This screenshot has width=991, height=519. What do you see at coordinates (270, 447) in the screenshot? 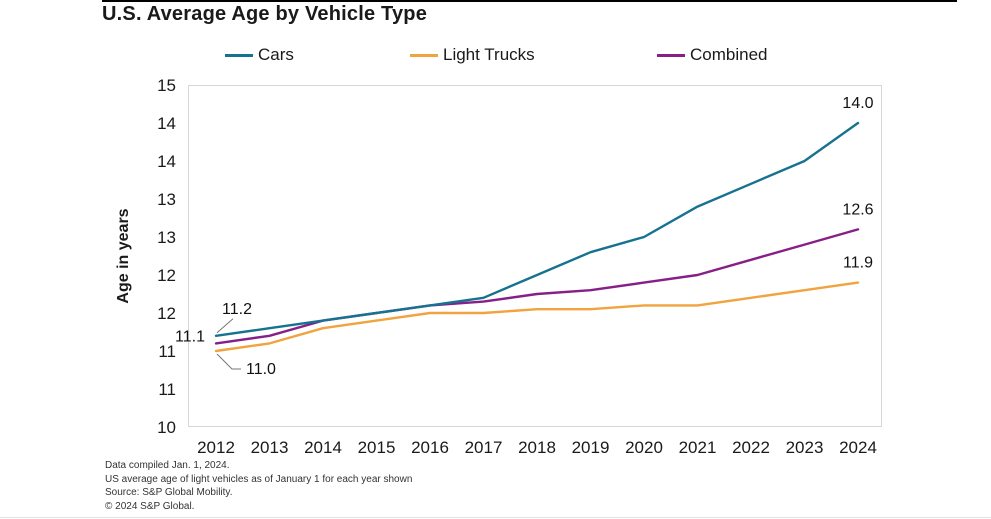
I see `x-tick-label: 2013` at bounding box center [270, 447].